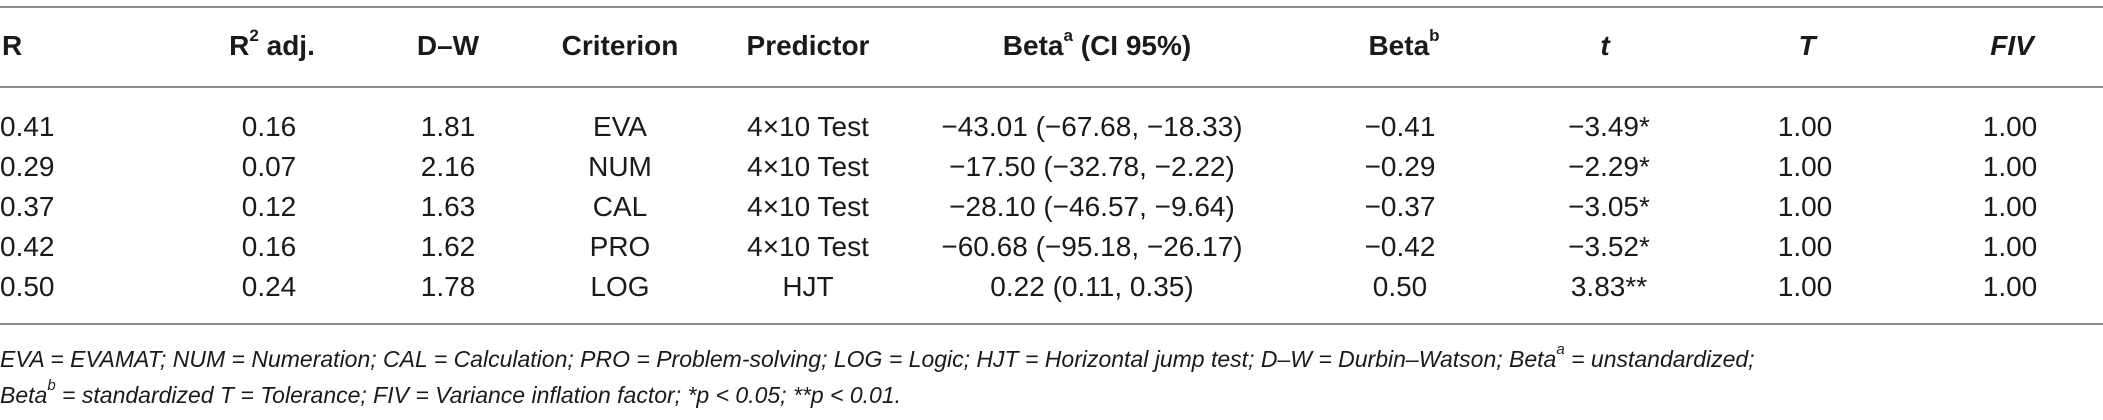 This screenshot has height=420, width=2103. What do you see at coordinates (269, 206) in the screenshot?
I see `cell-r2: 0.12` at bounding box center [269, 206].